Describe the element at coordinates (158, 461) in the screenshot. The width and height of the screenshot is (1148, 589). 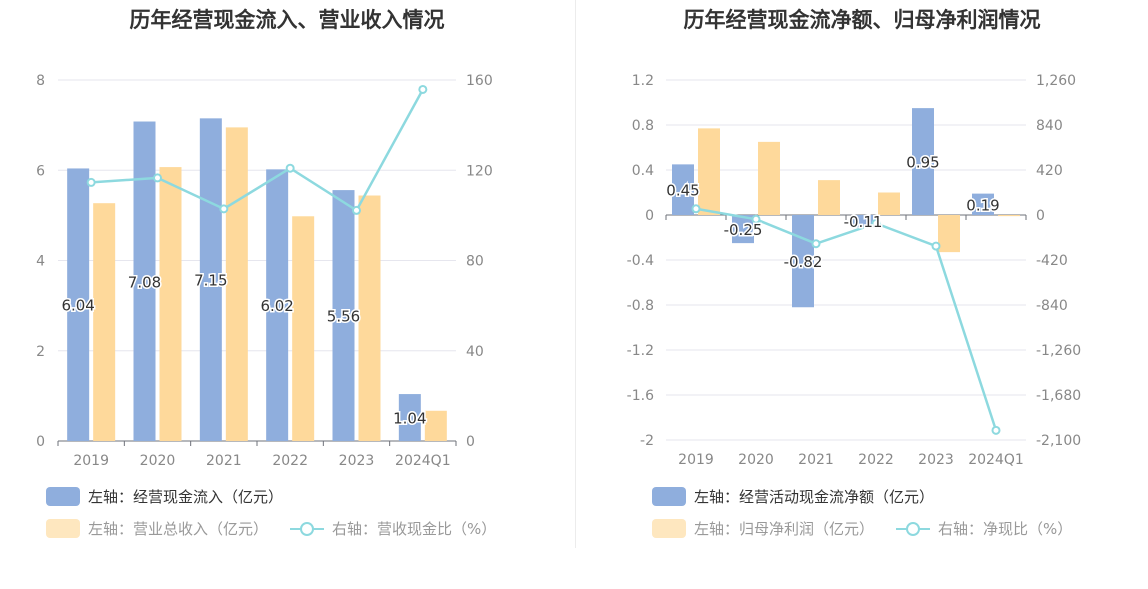
I see `left-x-tick-label: 2020` at that location.